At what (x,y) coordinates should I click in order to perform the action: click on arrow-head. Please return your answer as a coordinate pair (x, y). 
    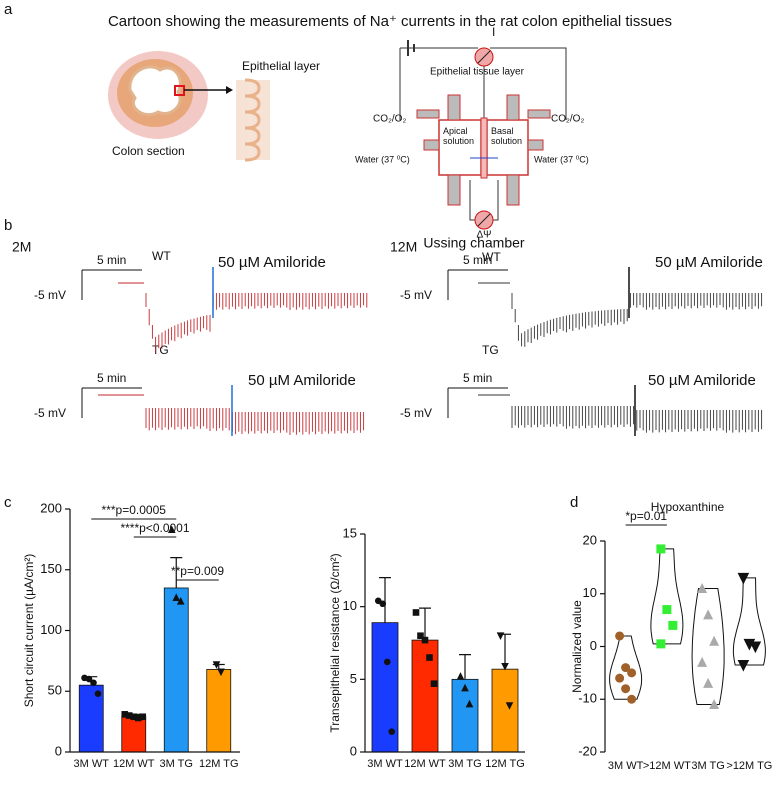
    Looking at the image, I should click on (229, 90).